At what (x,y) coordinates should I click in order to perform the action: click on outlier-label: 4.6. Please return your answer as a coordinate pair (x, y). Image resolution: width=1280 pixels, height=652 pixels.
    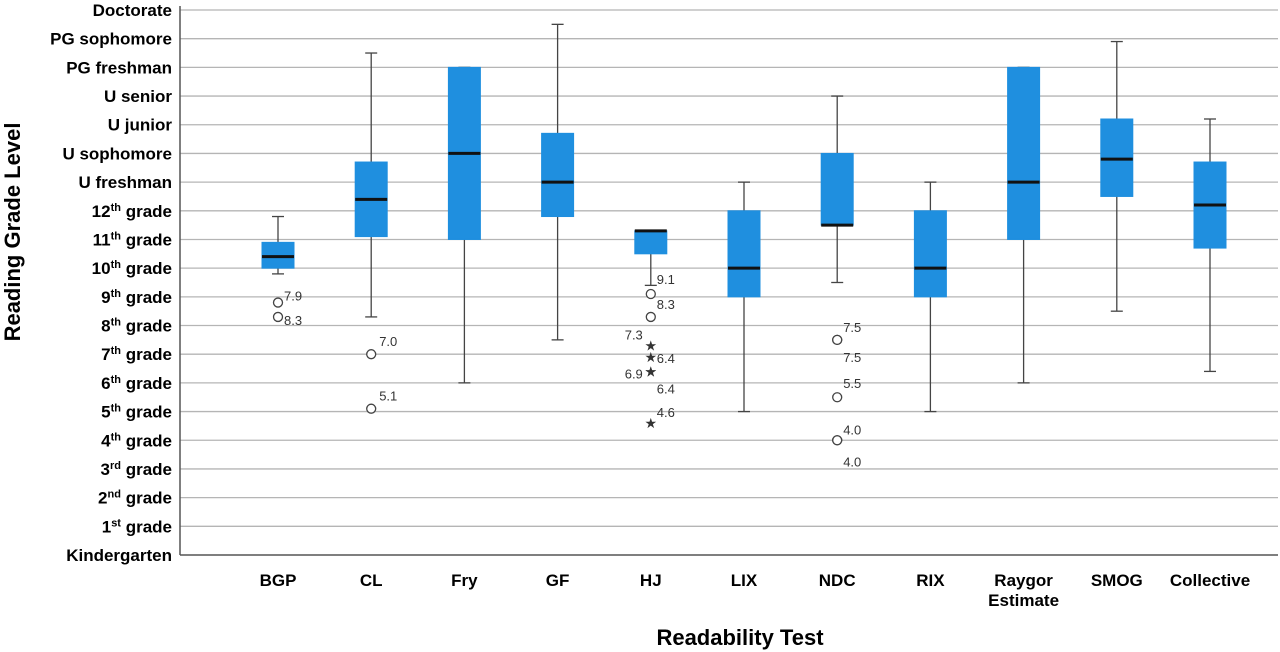
    Looking at the image, I should click on (666, 412).